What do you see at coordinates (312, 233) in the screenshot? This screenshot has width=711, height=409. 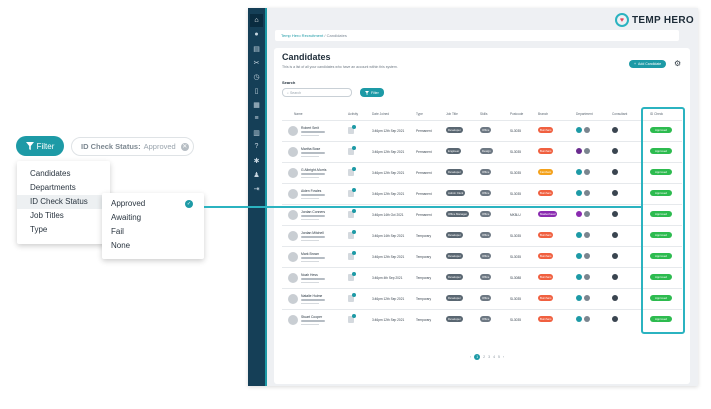 I see `candidate-name: Jordan Mitchell` at bounding box center [312, 233].